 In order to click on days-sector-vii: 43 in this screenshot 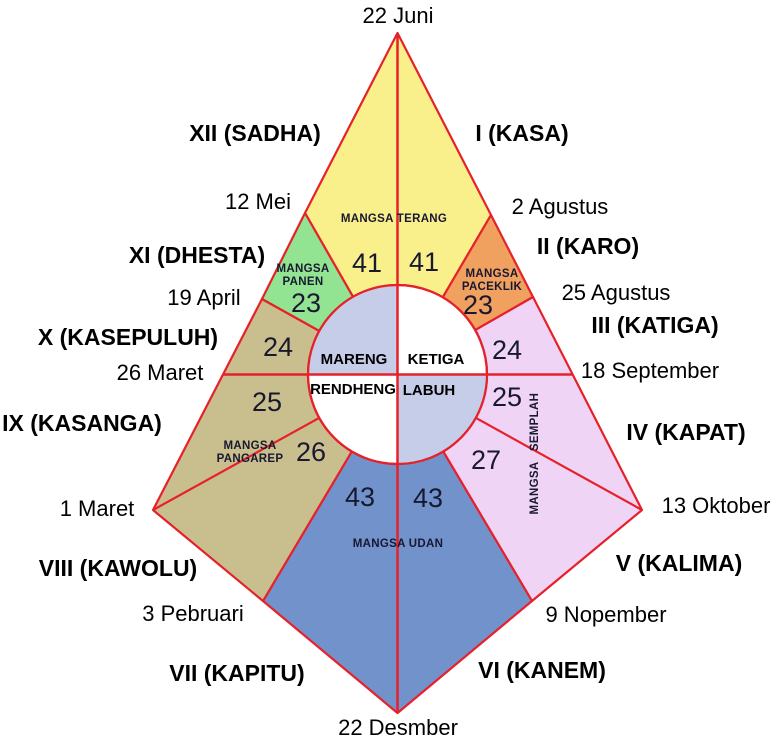, I will do `click(360, 497)`.